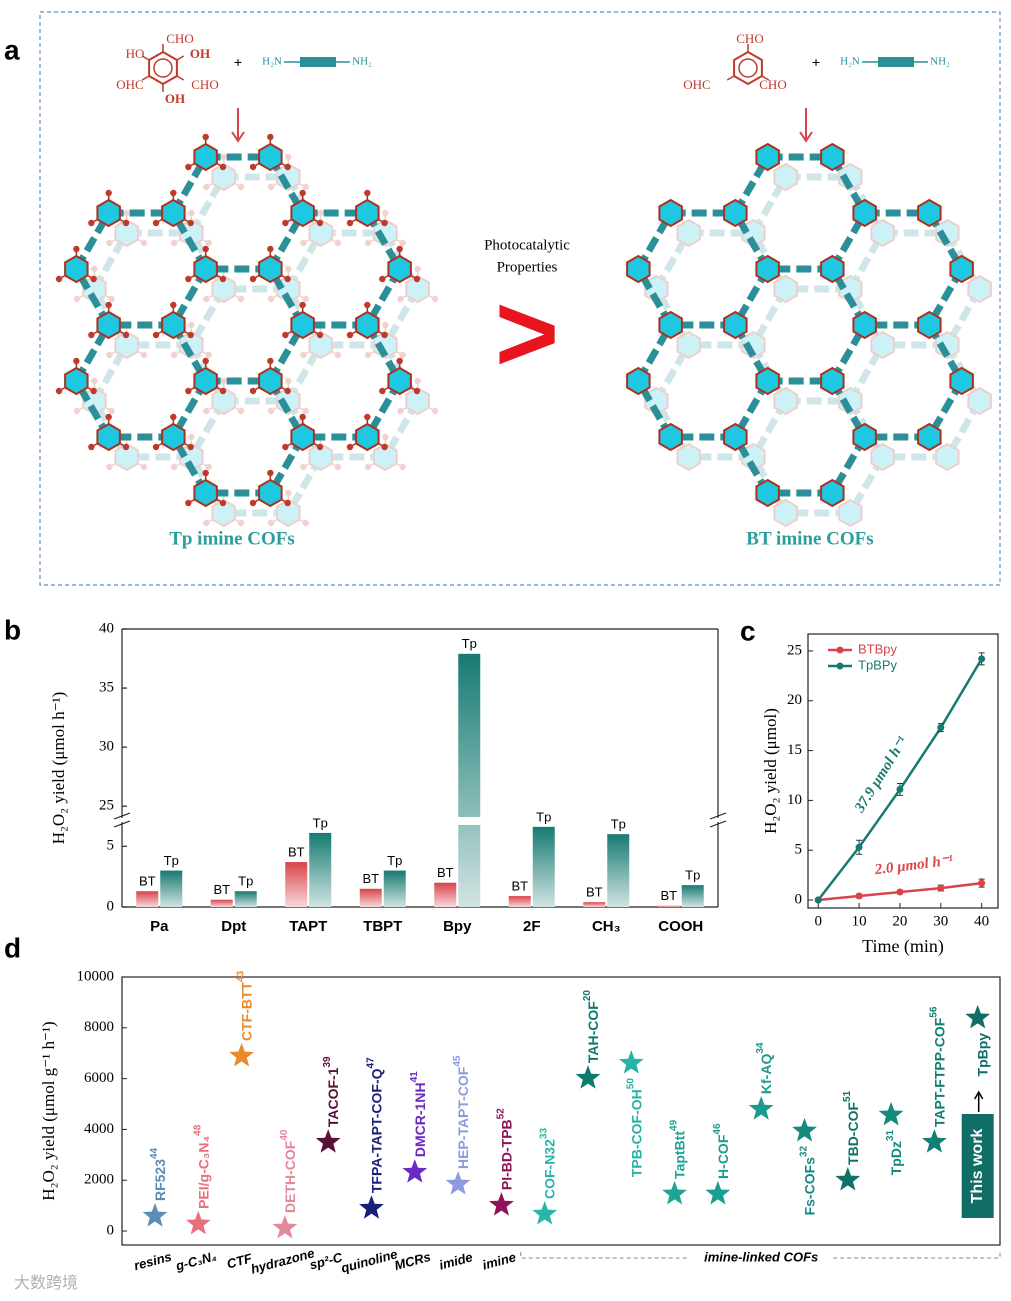 This screenshot has height=1301, width=1011. Describe the element at coordinates (730, 78) in the screenshot. I see `bond` at that location.